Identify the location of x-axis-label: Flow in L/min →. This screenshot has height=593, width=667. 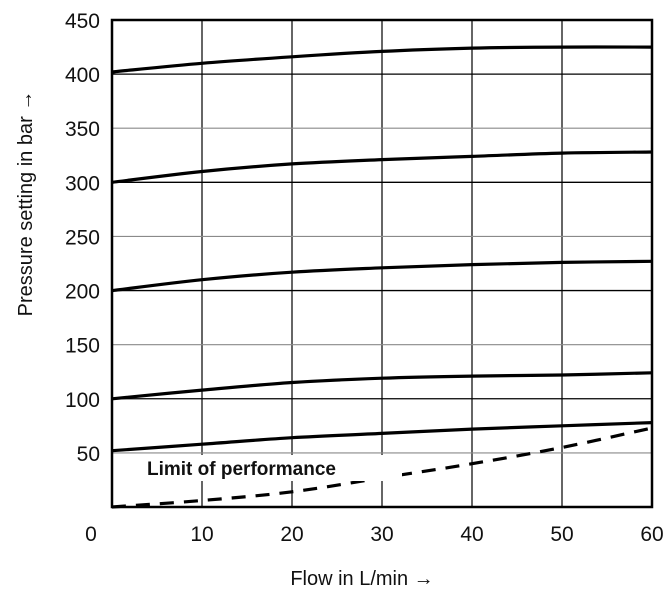
(361, 579).